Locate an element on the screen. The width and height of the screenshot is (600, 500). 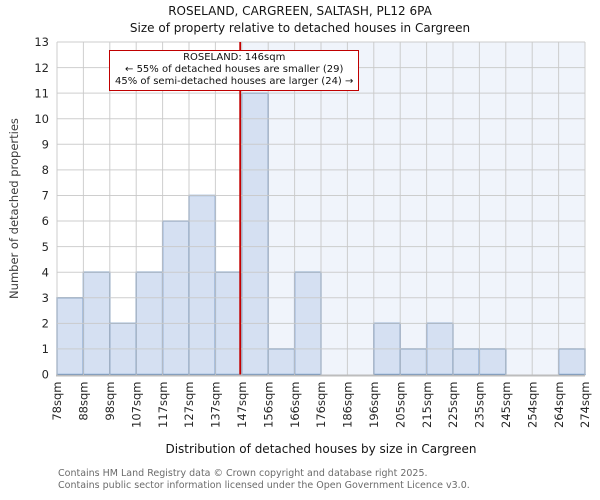
x-tick-label: 166sqm is located at coordinates (295, 405).